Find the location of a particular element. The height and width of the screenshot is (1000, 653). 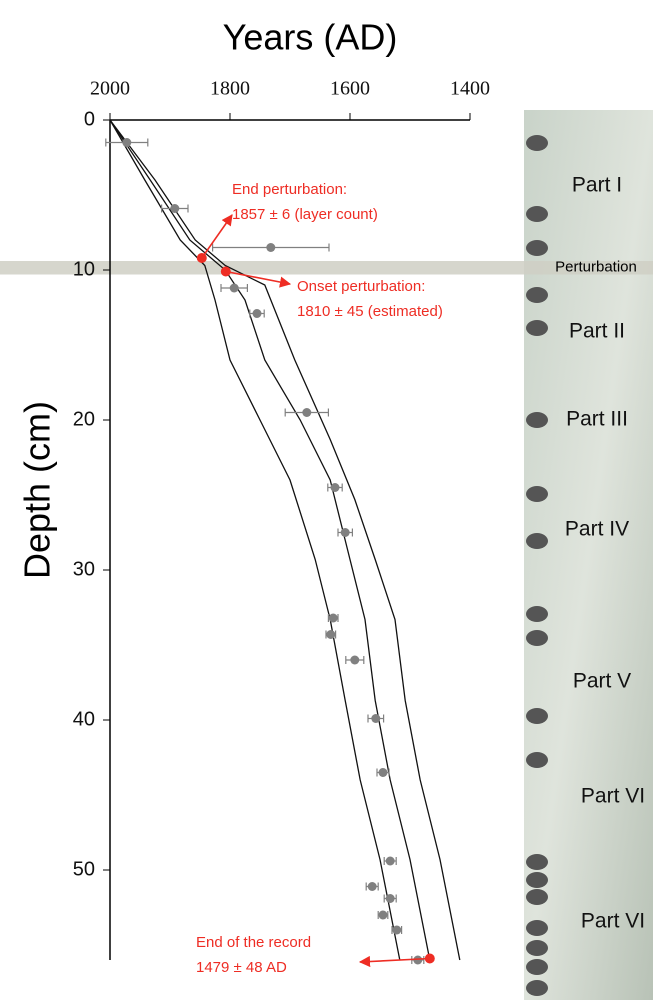

annotation: Onset perturbation: is located at coordinates (361, 286).